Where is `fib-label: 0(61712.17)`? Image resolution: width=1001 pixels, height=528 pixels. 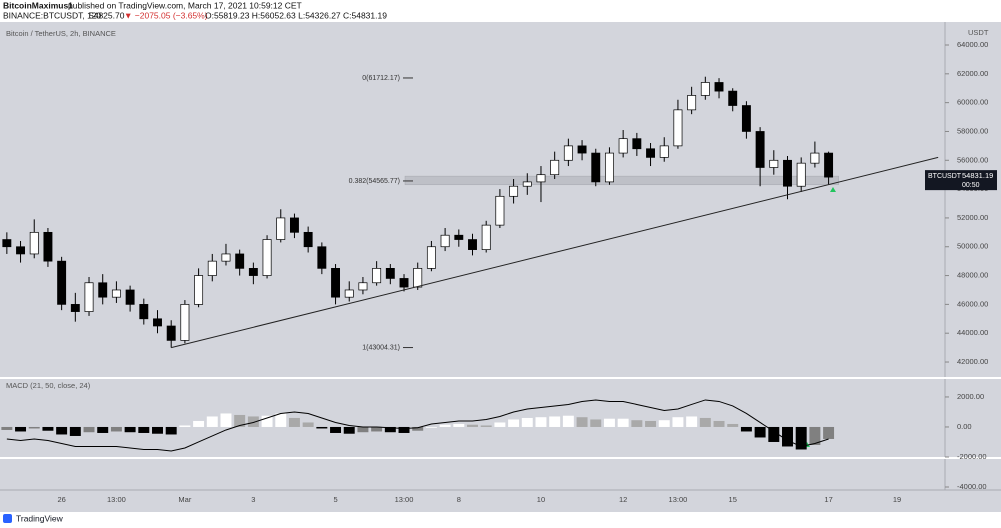
fib-label: 0(61712.17) is located at coordinates (381, 78).